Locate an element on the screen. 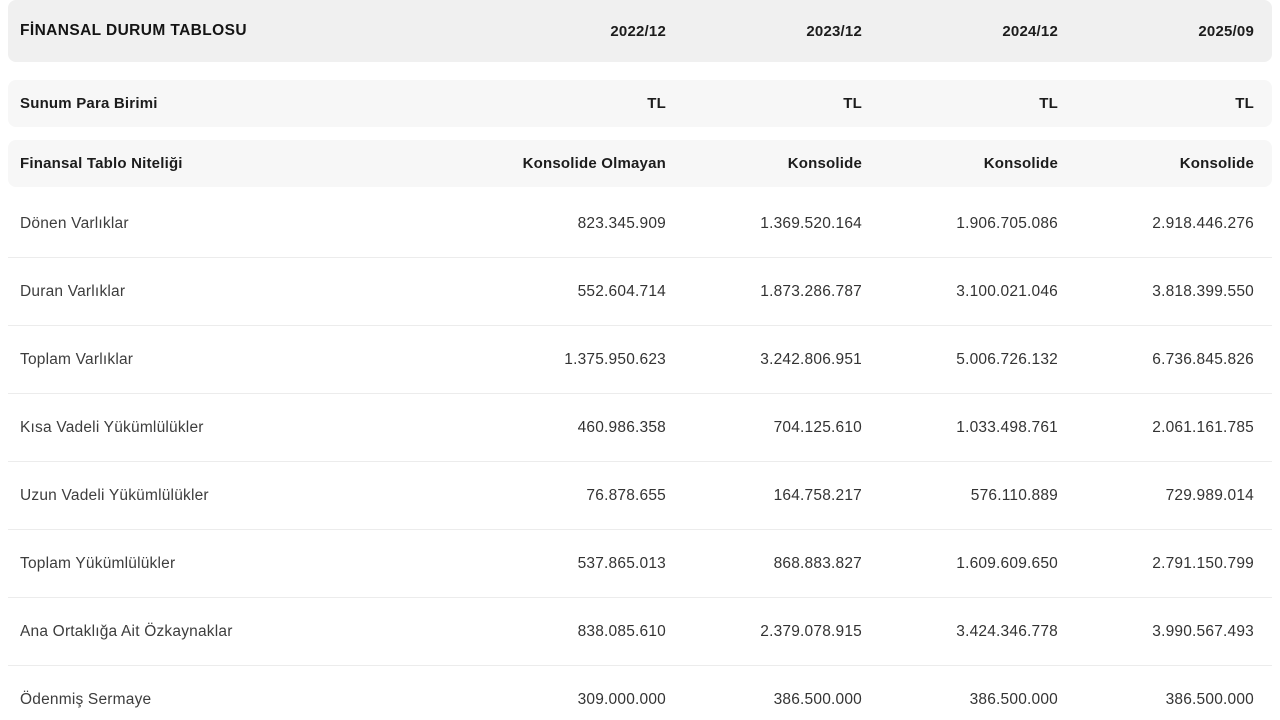 The width and height of the screenshot is (1280, 720). cell-value: 1.033.498.761 is located at coordinates (1007, 427).